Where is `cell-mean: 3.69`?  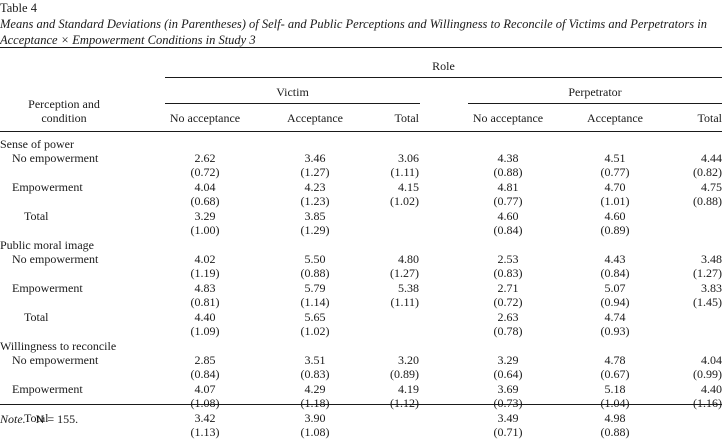
cell-mean: 3.69 is located at coordinates (508, 389).